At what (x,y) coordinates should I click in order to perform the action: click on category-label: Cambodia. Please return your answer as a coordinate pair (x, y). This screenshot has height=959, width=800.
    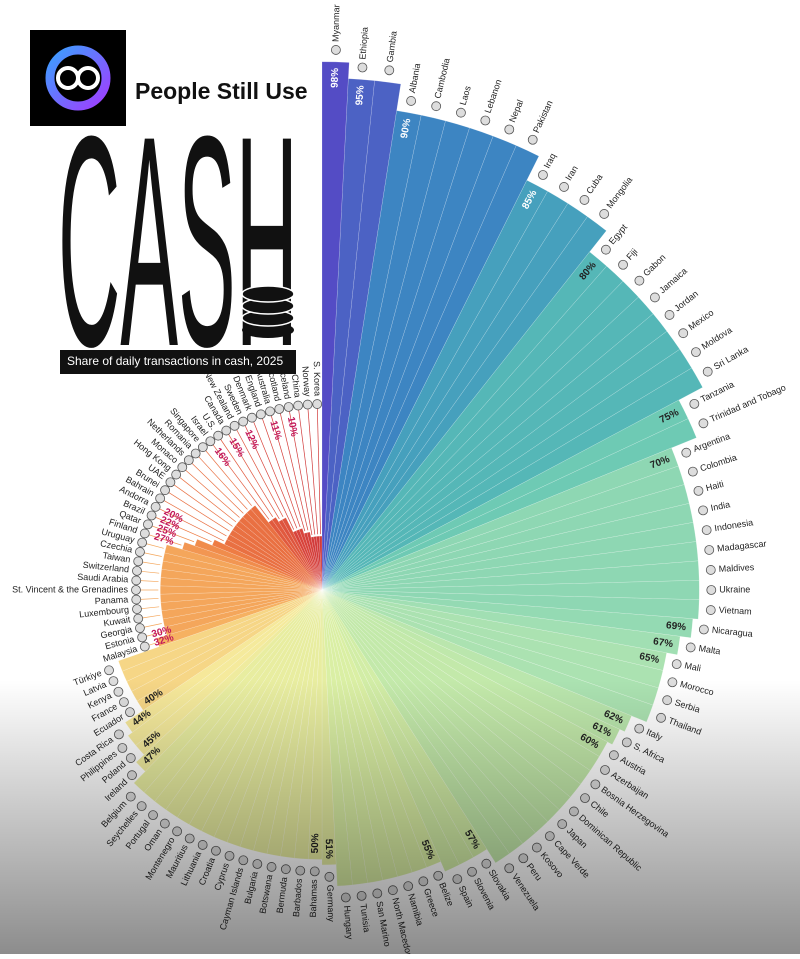
    Looking at the image, I should click on (442, 78).